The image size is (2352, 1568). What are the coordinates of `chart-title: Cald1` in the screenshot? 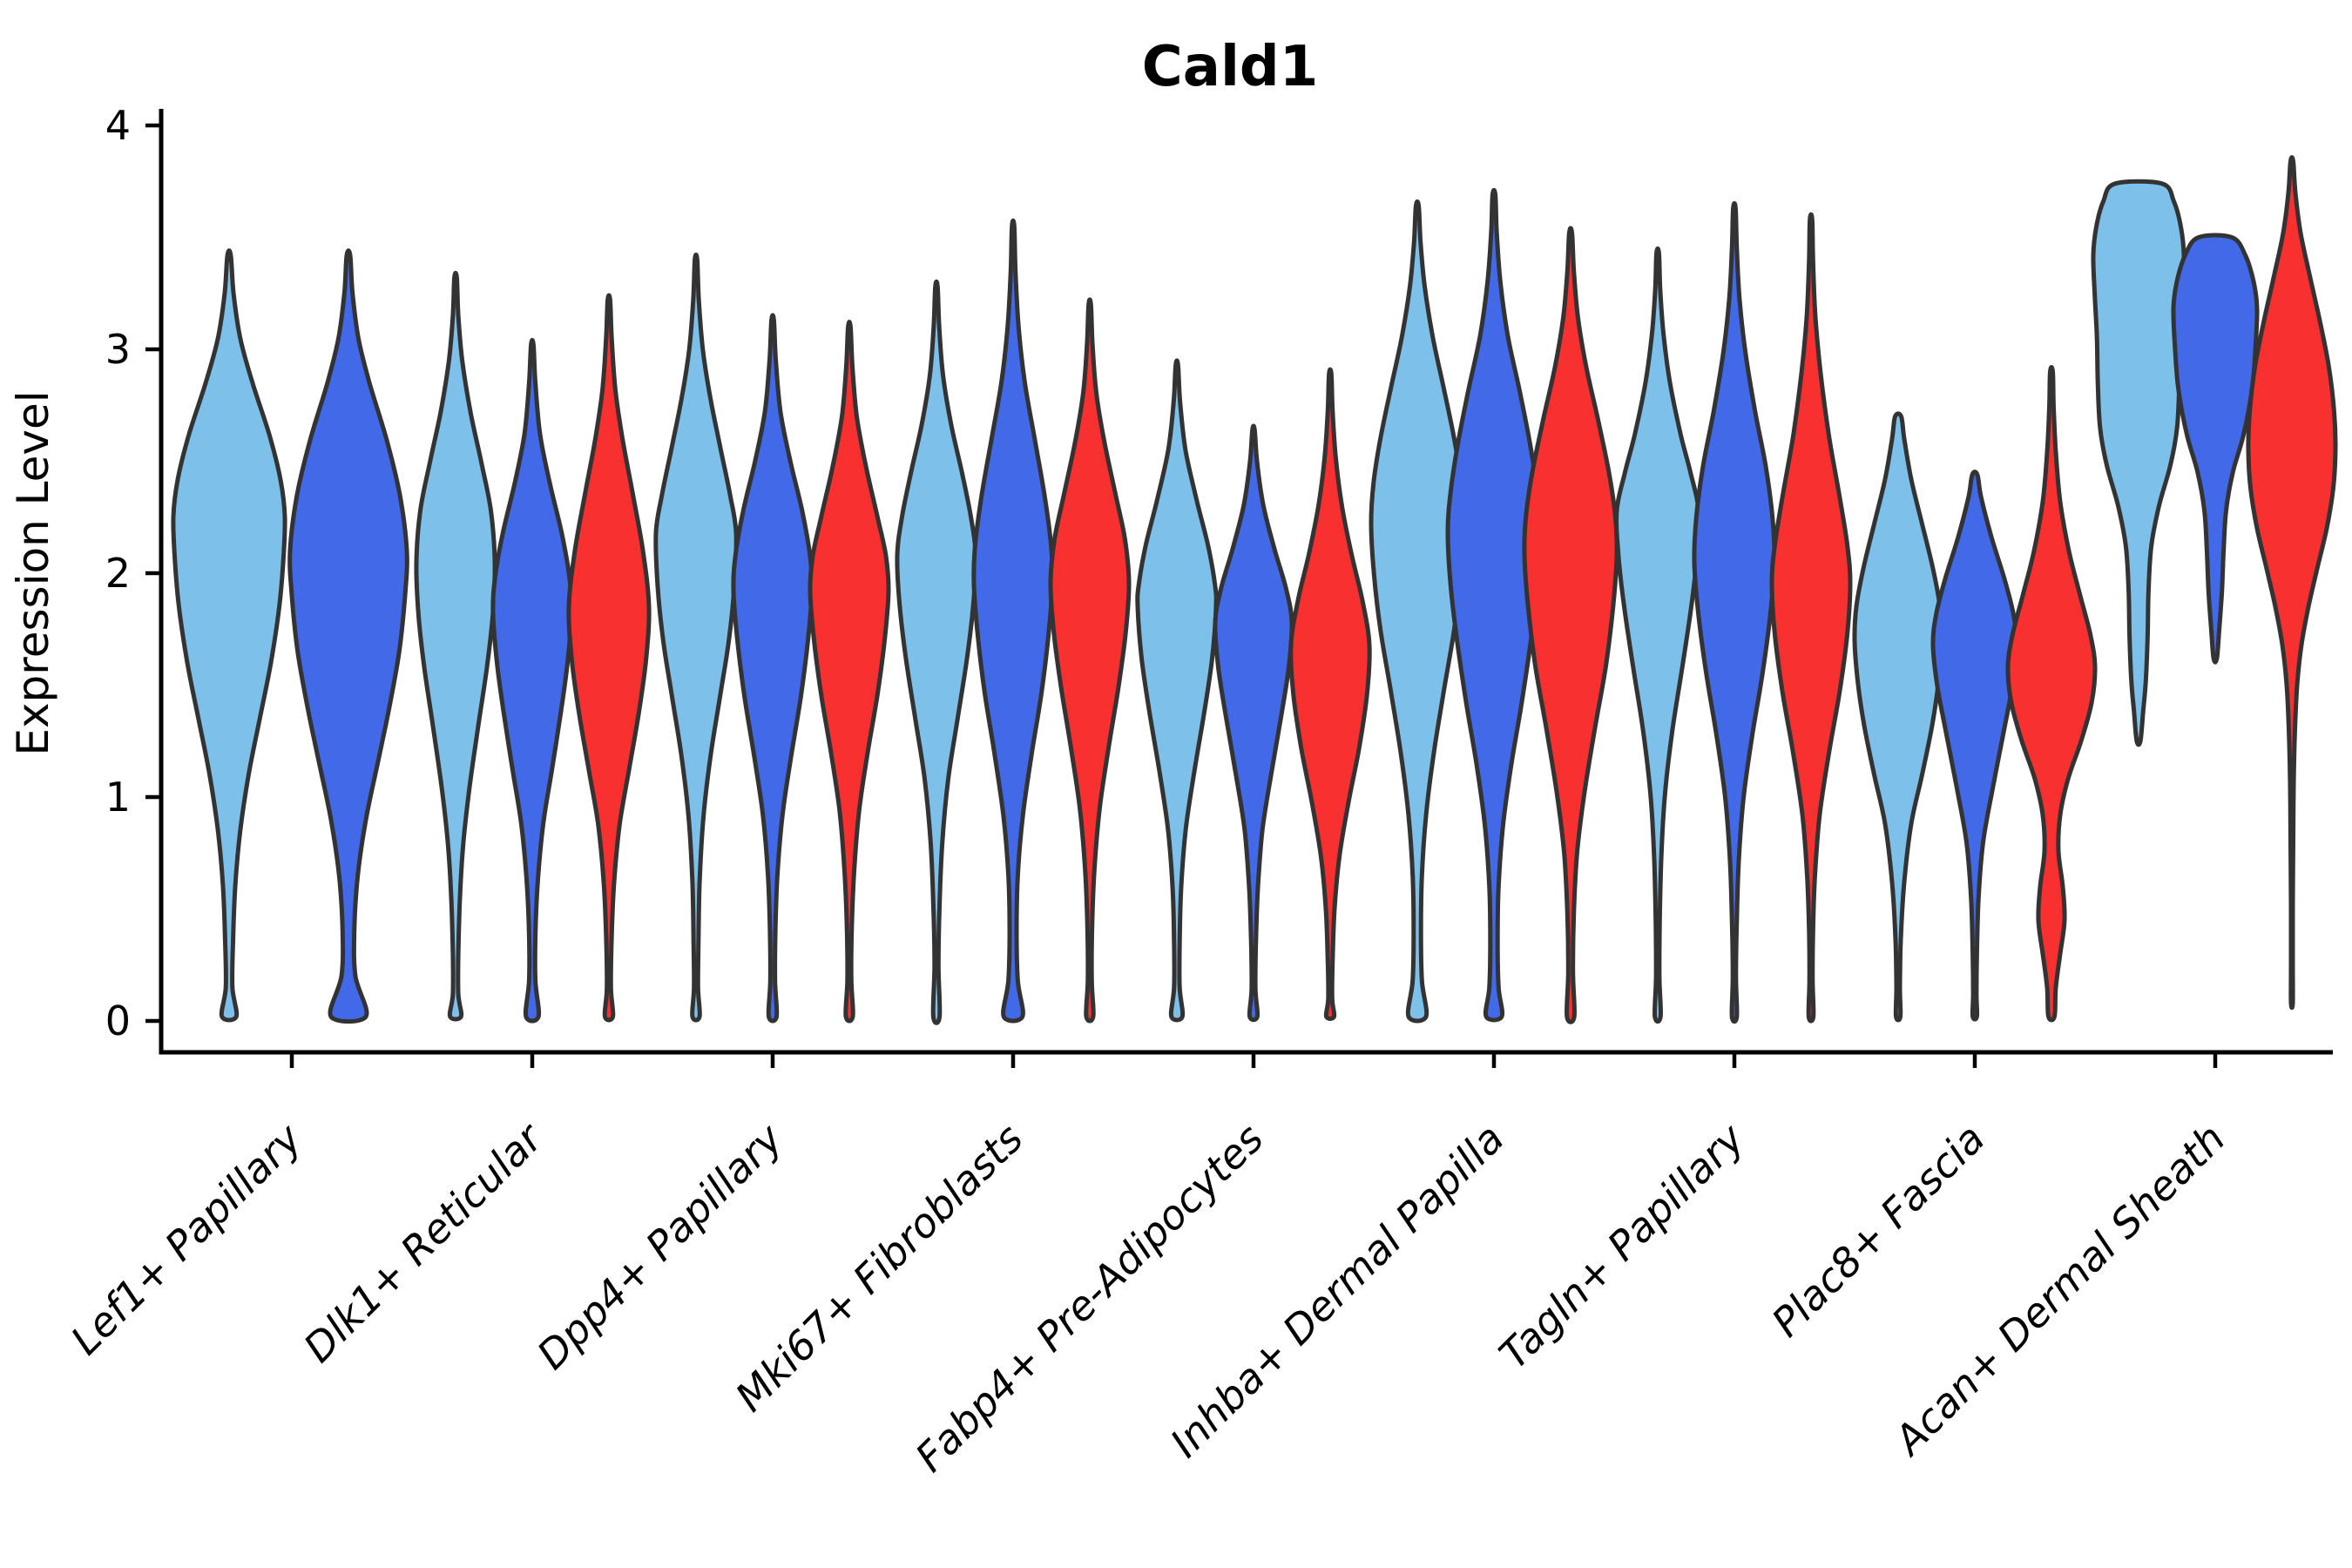 It's located at (1230, 67).